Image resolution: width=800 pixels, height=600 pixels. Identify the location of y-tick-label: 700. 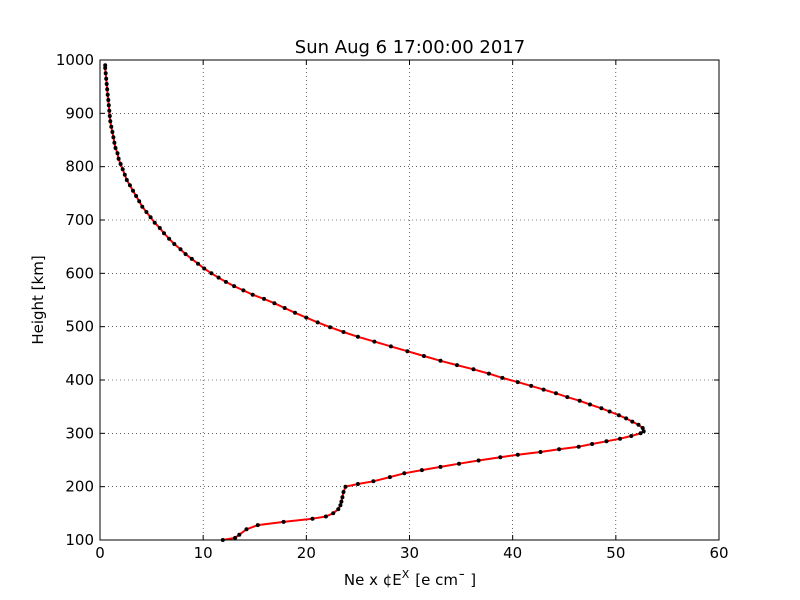
(79, 220).